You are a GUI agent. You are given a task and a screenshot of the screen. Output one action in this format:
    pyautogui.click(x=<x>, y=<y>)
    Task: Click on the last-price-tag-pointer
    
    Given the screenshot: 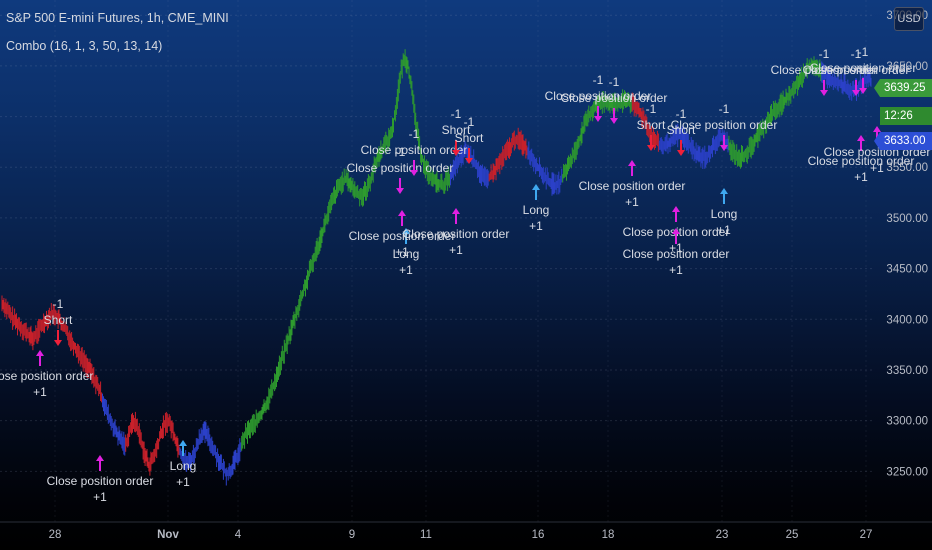 What is the action you would take?
    pyautogui.click(x=877, y=88)
    